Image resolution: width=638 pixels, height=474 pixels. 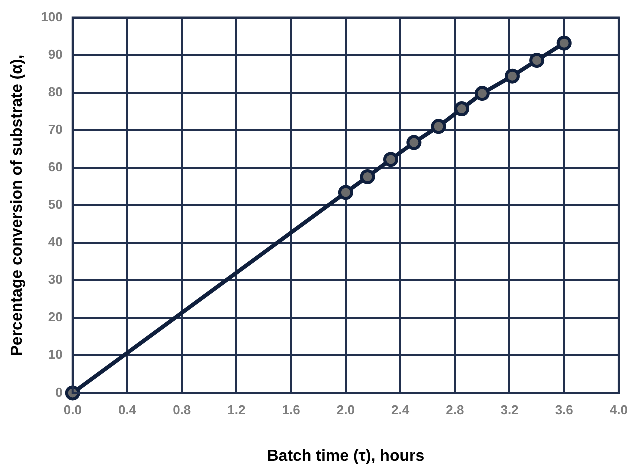 I want to click on y-tick-label: 100, so click(x=52, y=16).